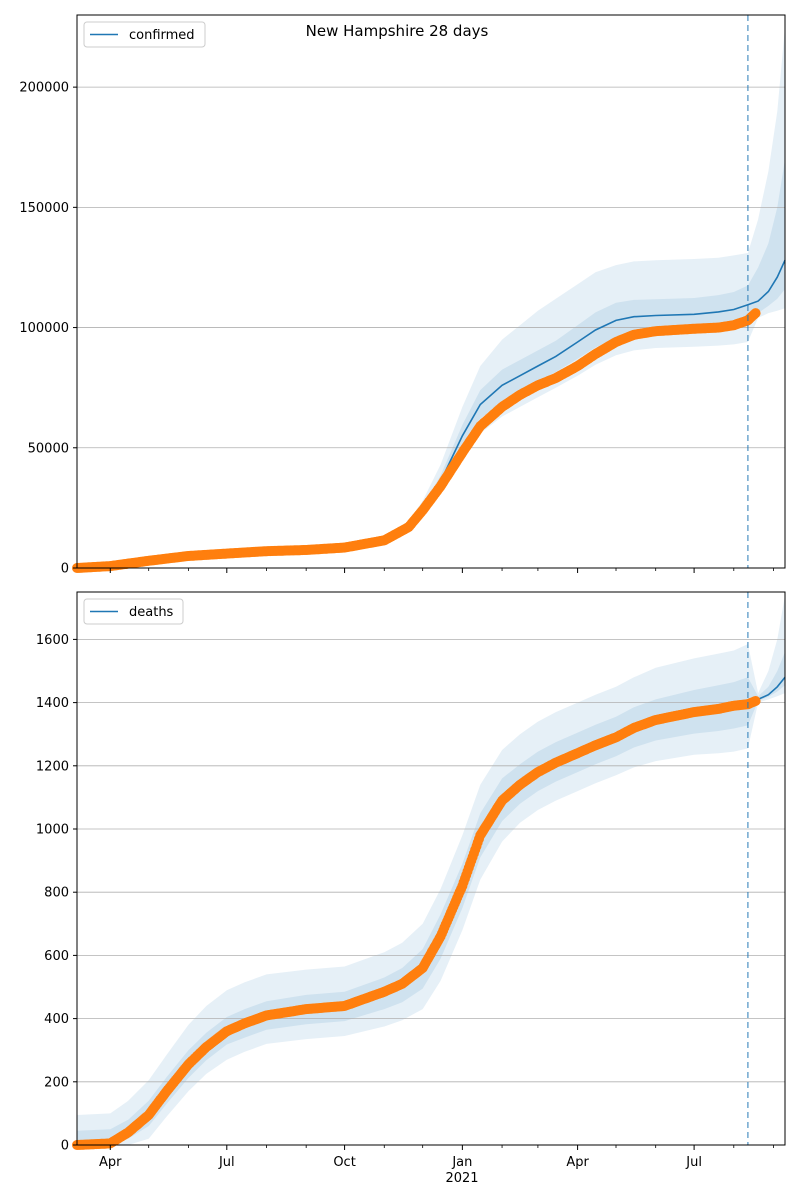 Image resolution: width=800 pixels, height=1200 pixels. Describe the element at coordinates (44, 208) in the screenshot. I see `y-tick-label: 150000` at that location.